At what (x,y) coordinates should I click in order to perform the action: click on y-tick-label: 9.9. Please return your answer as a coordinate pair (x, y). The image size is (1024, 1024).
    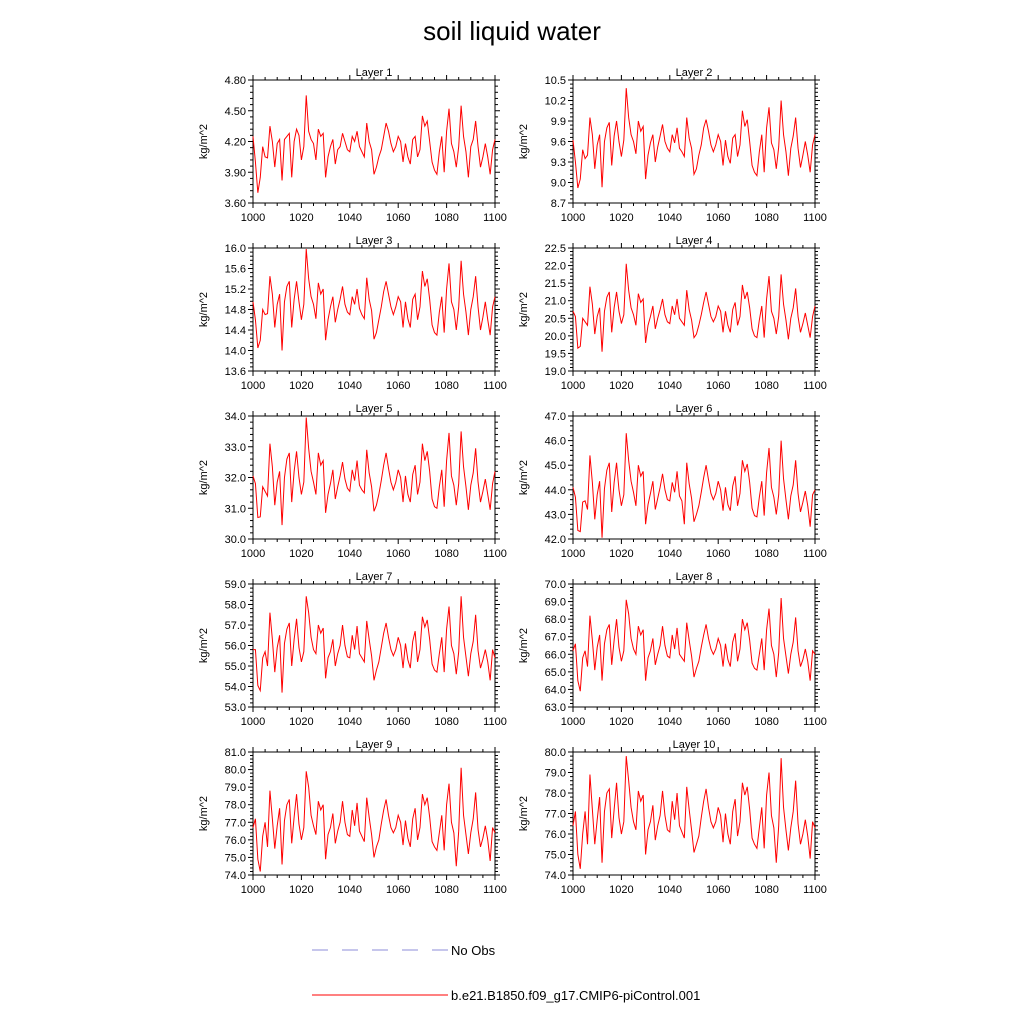
    Looking at the image, I should click on (558, 122).